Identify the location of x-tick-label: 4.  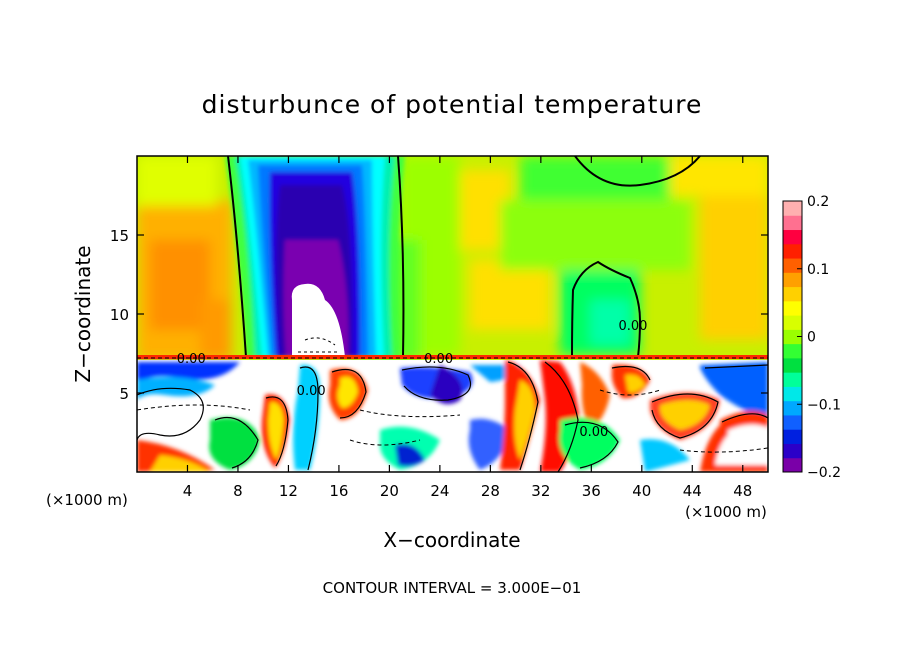
(188, 491).